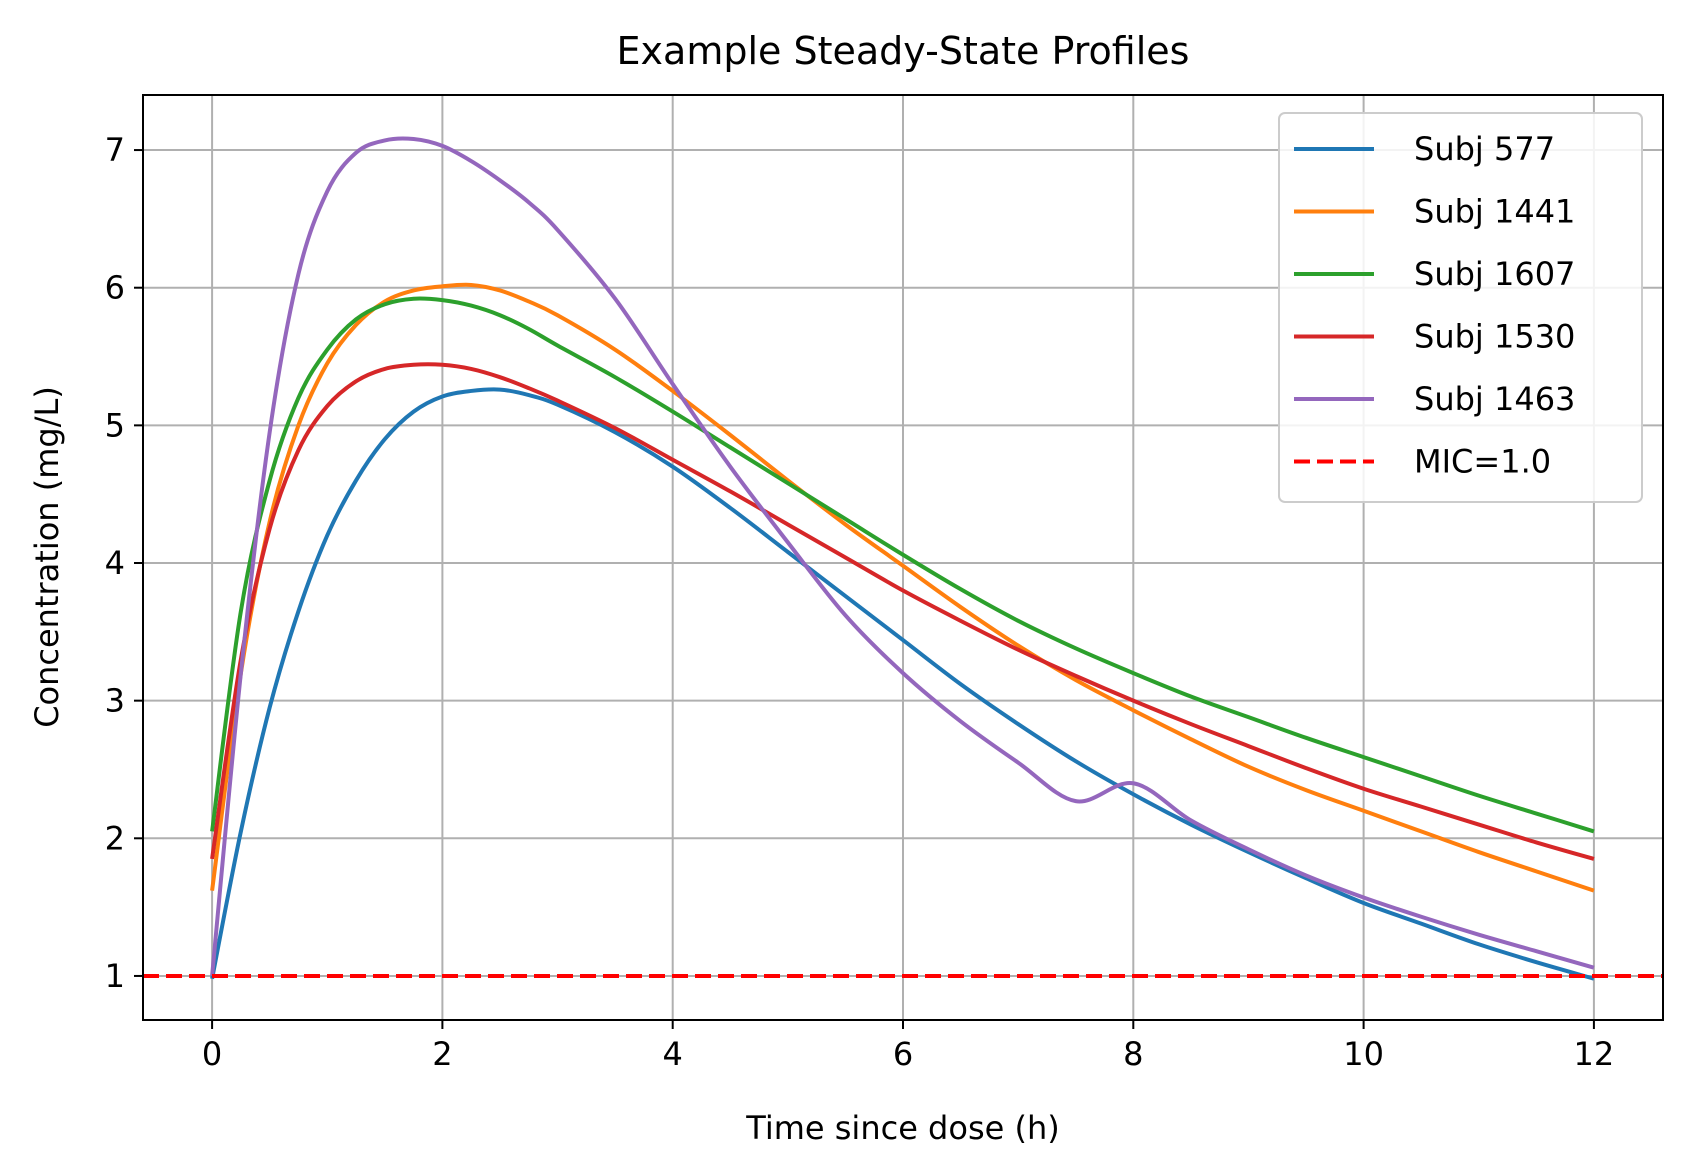  What do you see at coordinates (903, 51) in the screenshot?
I see `chart-title: Example Steady-State Profiles` at bounding box center [903, 51].